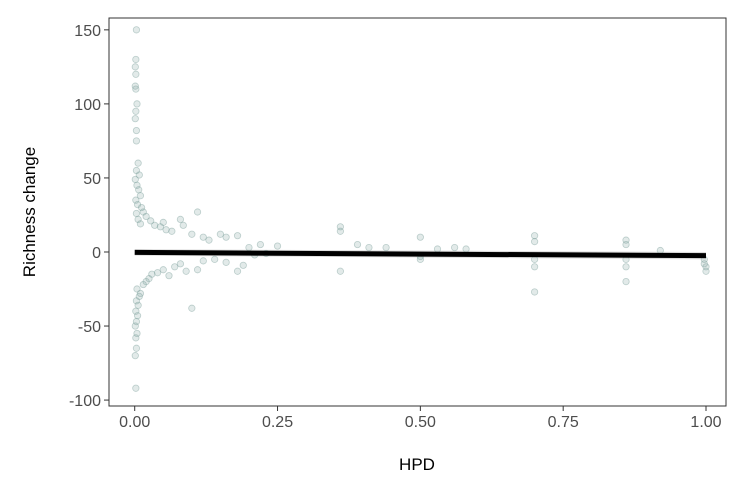  I want to click on x-axis: 0.00 0.25 0.50 0.75 1.00, so click(420, 418).